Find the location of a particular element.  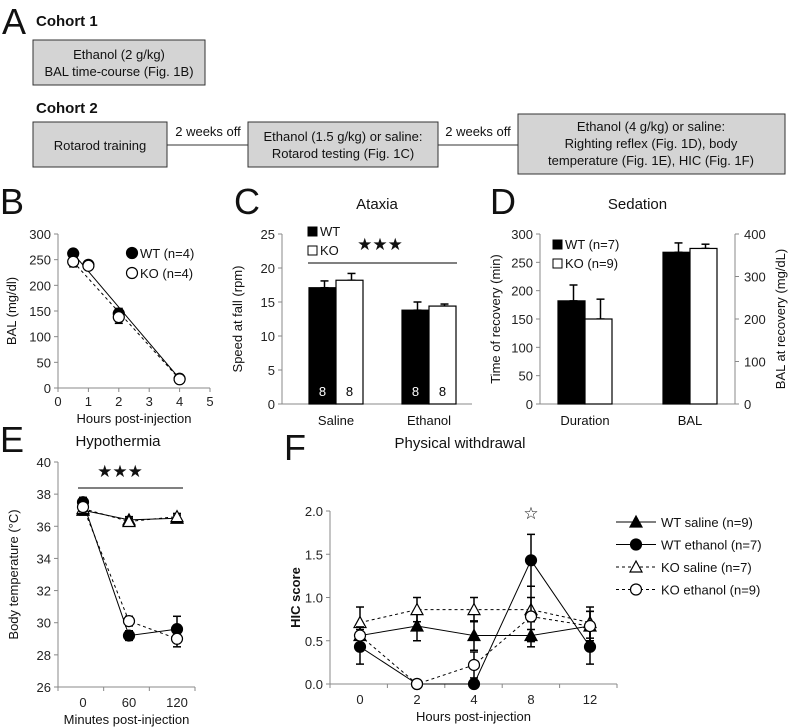

rotarod-testing-box is located at coordinates (343, 144).